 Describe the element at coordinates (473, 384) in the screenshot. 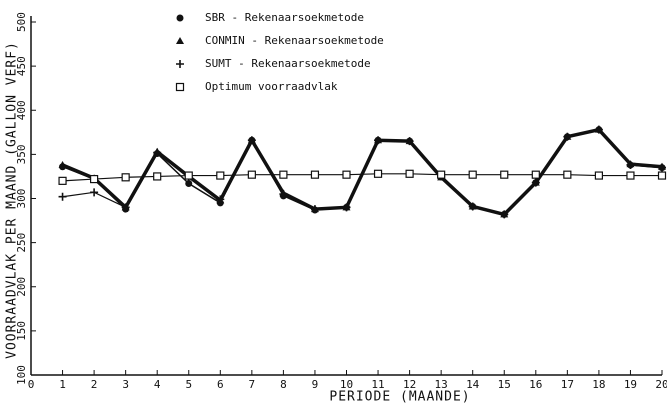

I see `x-tick-label: 14` at that location.